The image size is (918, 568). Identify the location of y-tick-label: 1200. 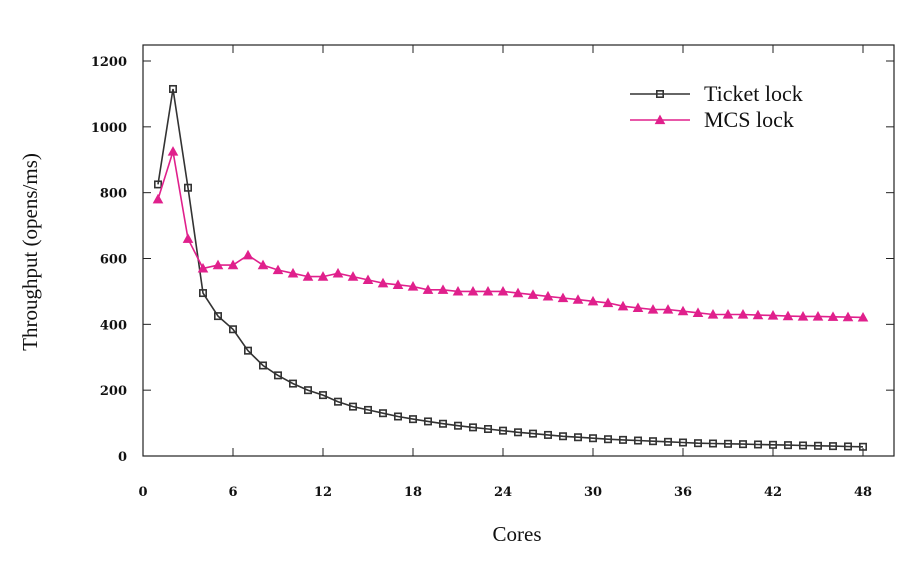
(109, 62).